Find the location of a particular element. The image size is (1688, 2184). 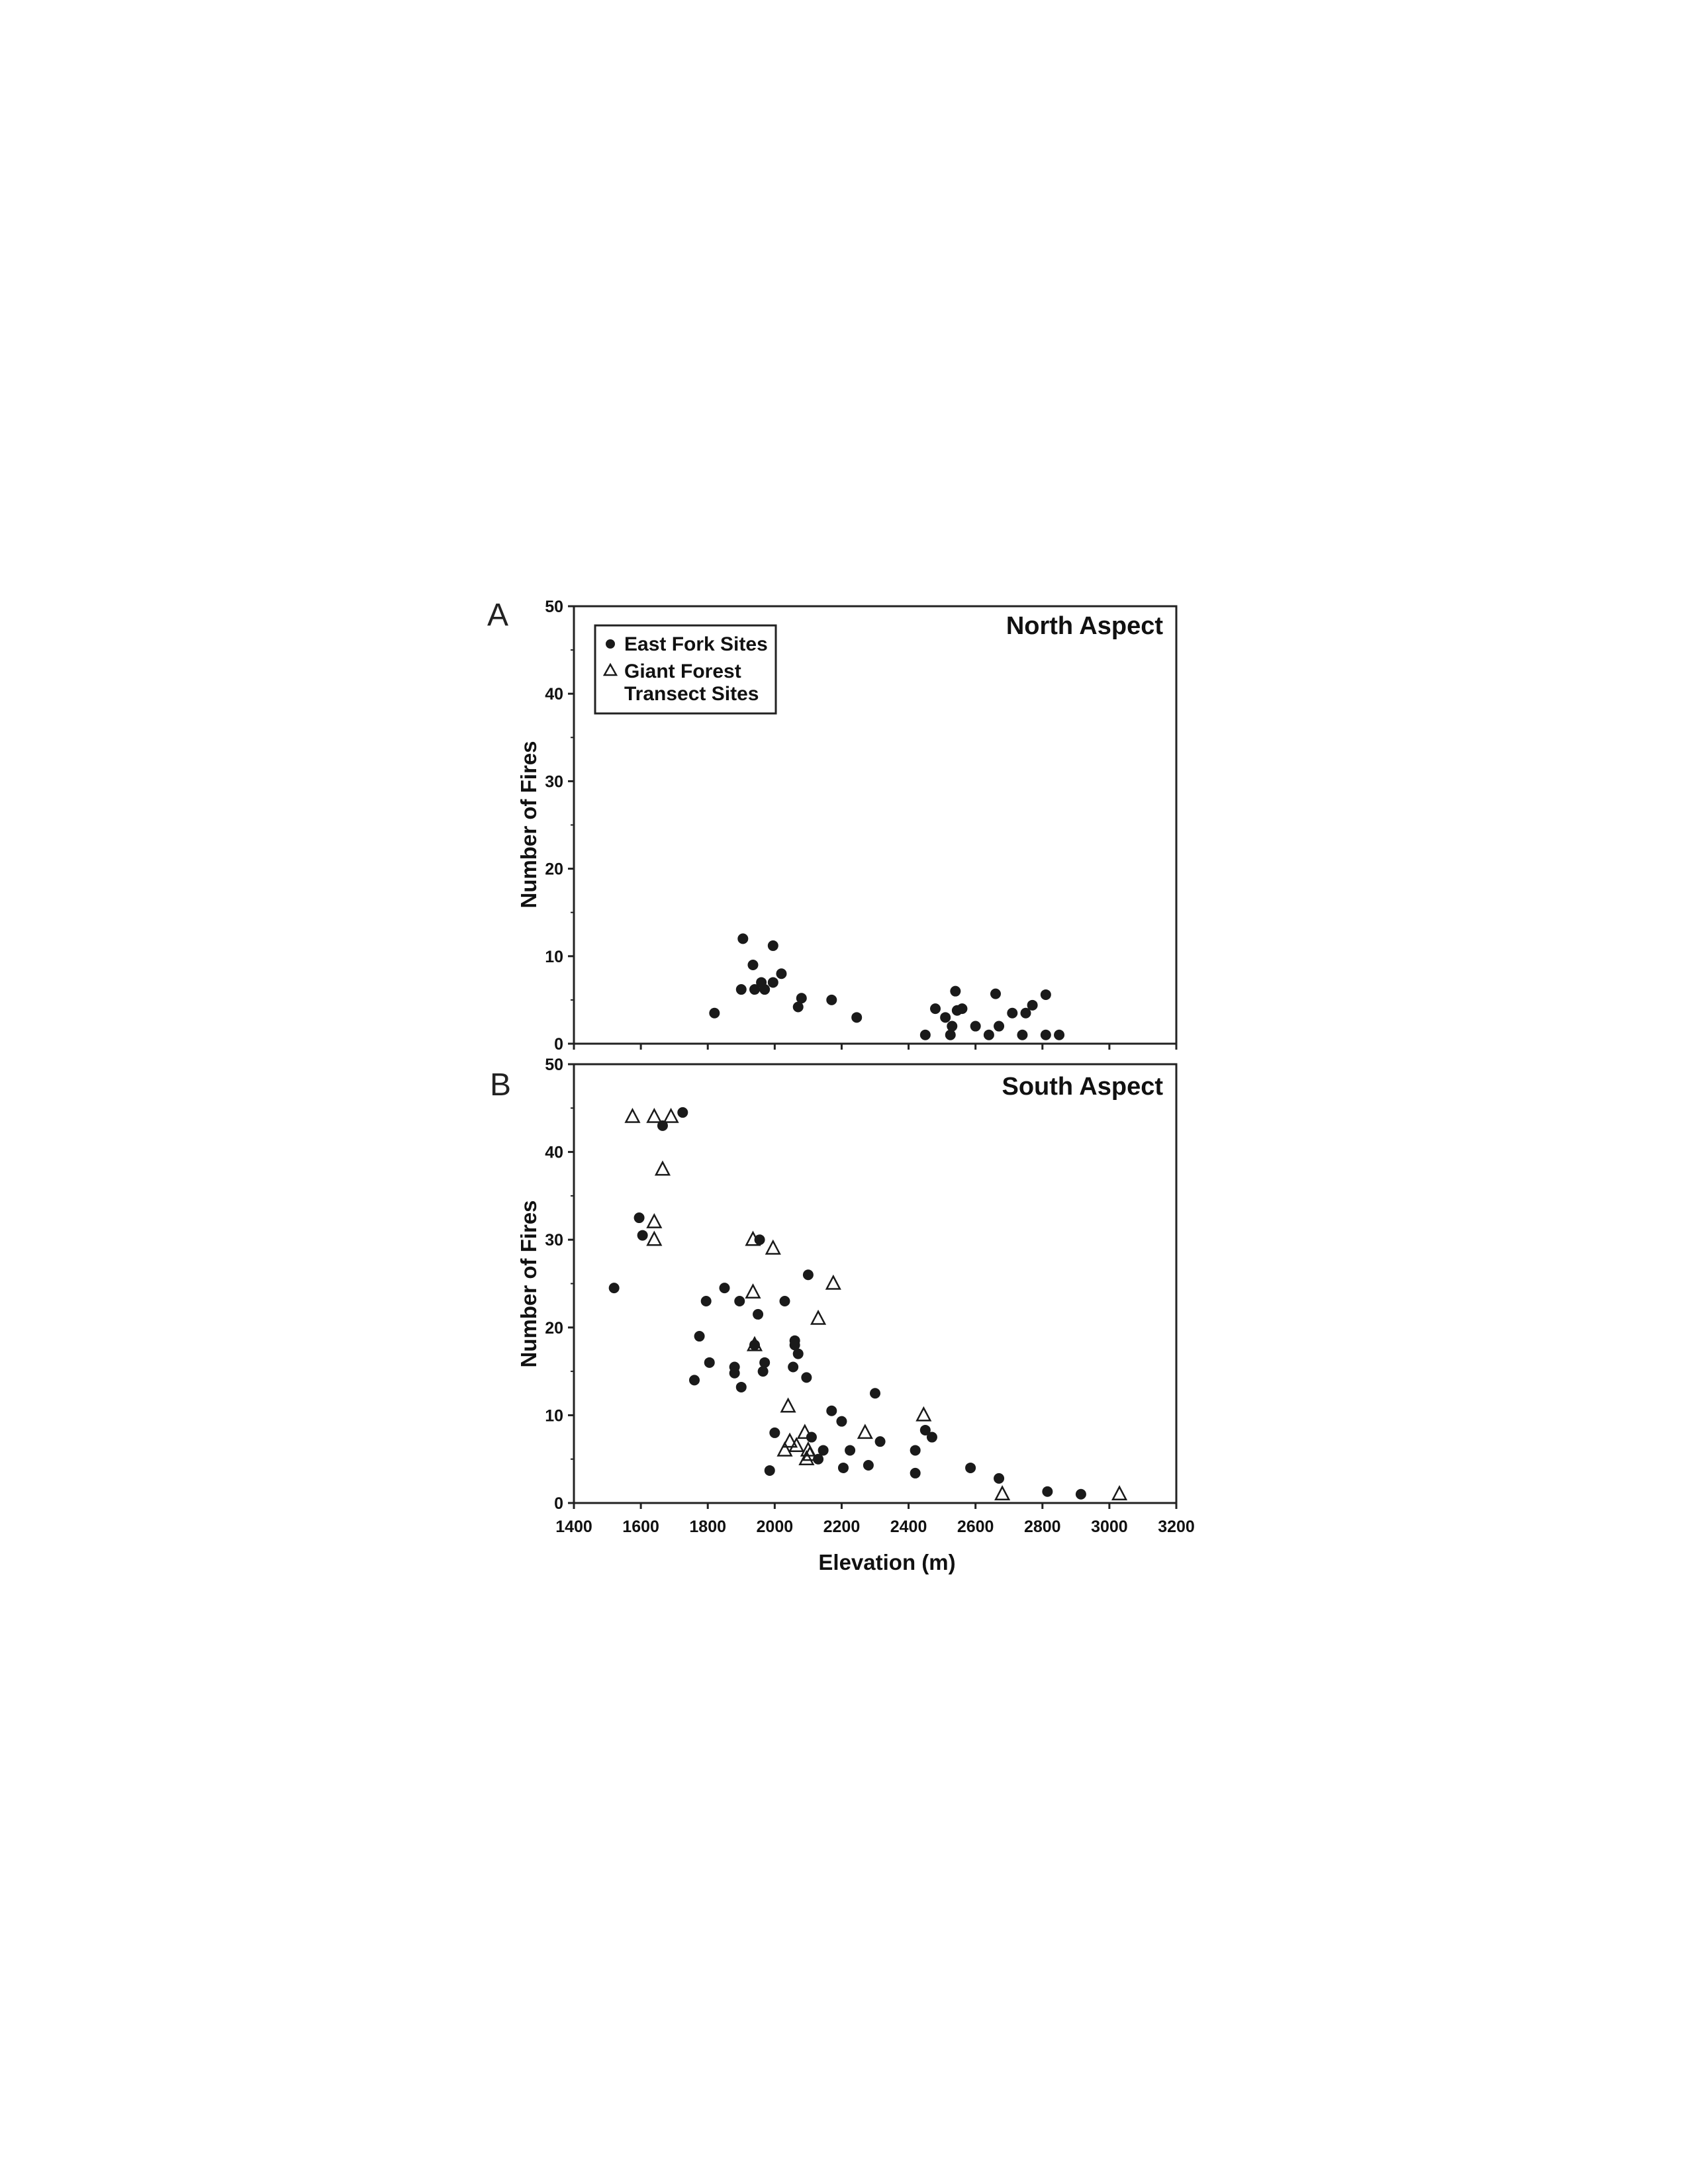

panel-b-marks is located at coordinates (868, 1304).